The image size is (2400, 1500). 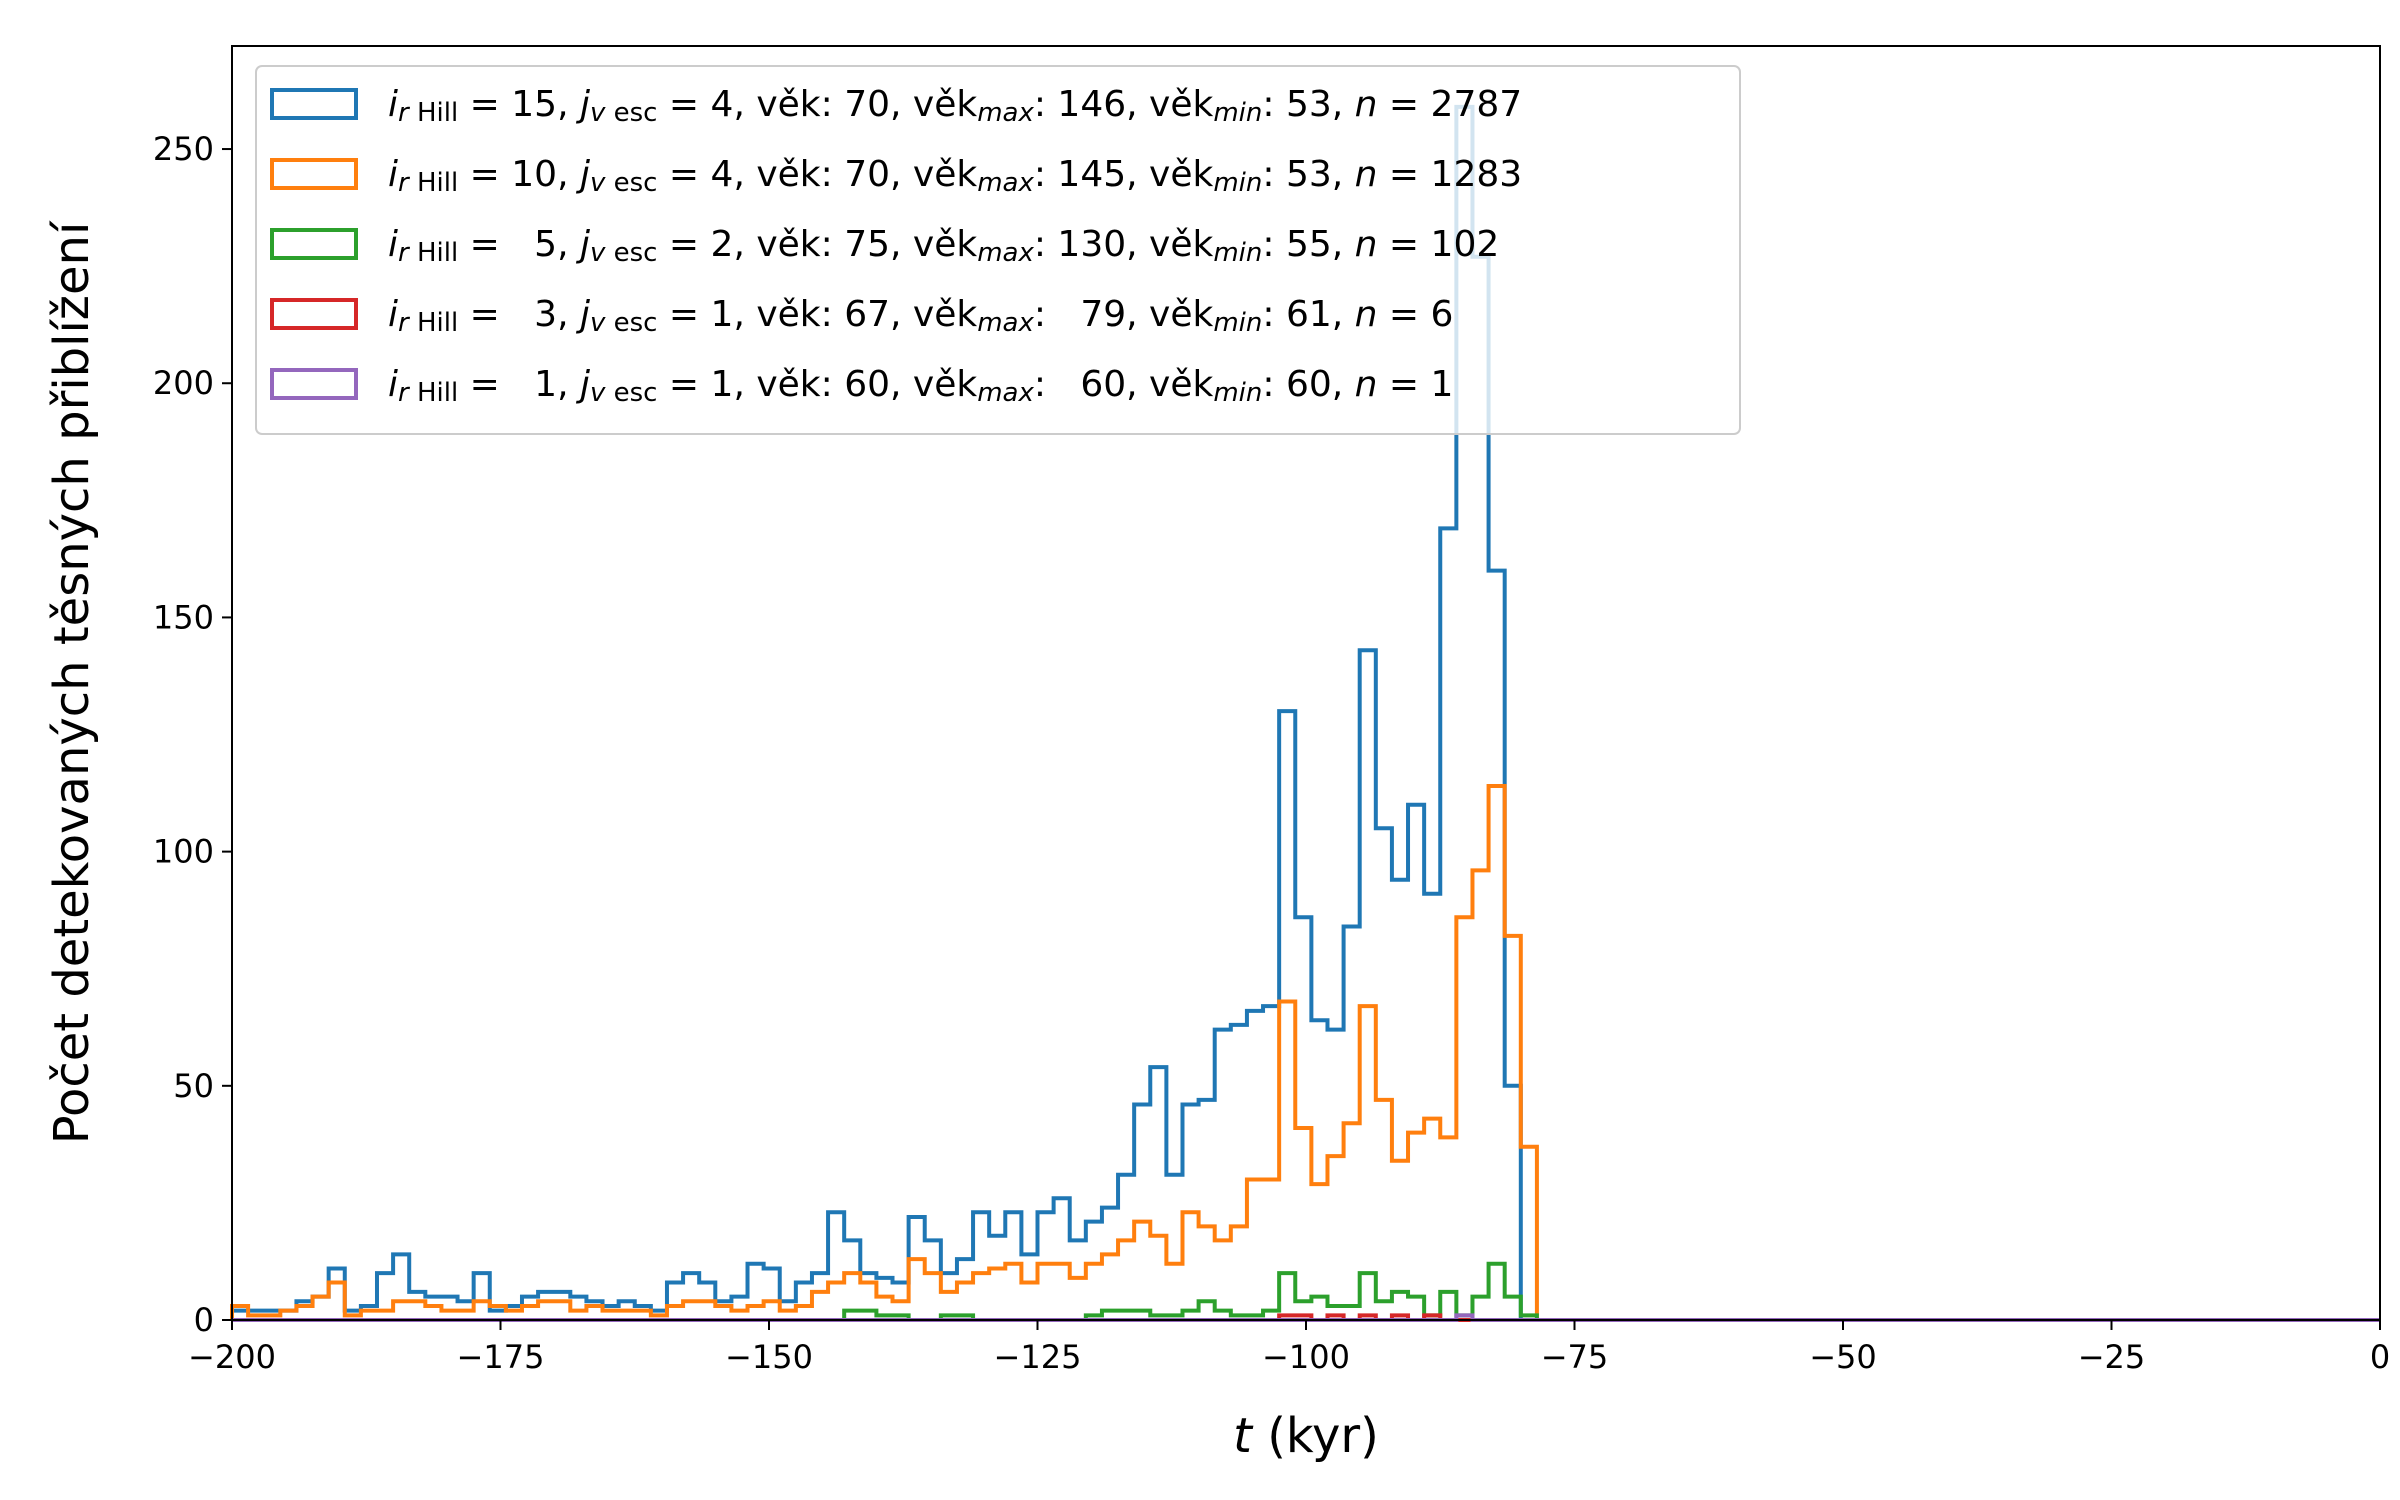 I want to click on x-axis-label: t (kyr), so click(x=1306, y=1436).